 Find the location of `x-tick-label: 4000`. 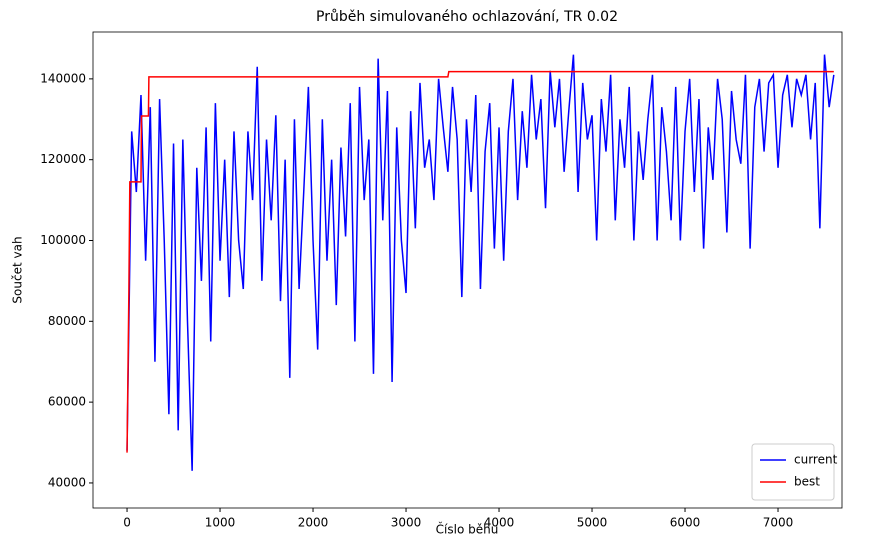

x-tick-label: 4000 is located at coordinates (499, 523).